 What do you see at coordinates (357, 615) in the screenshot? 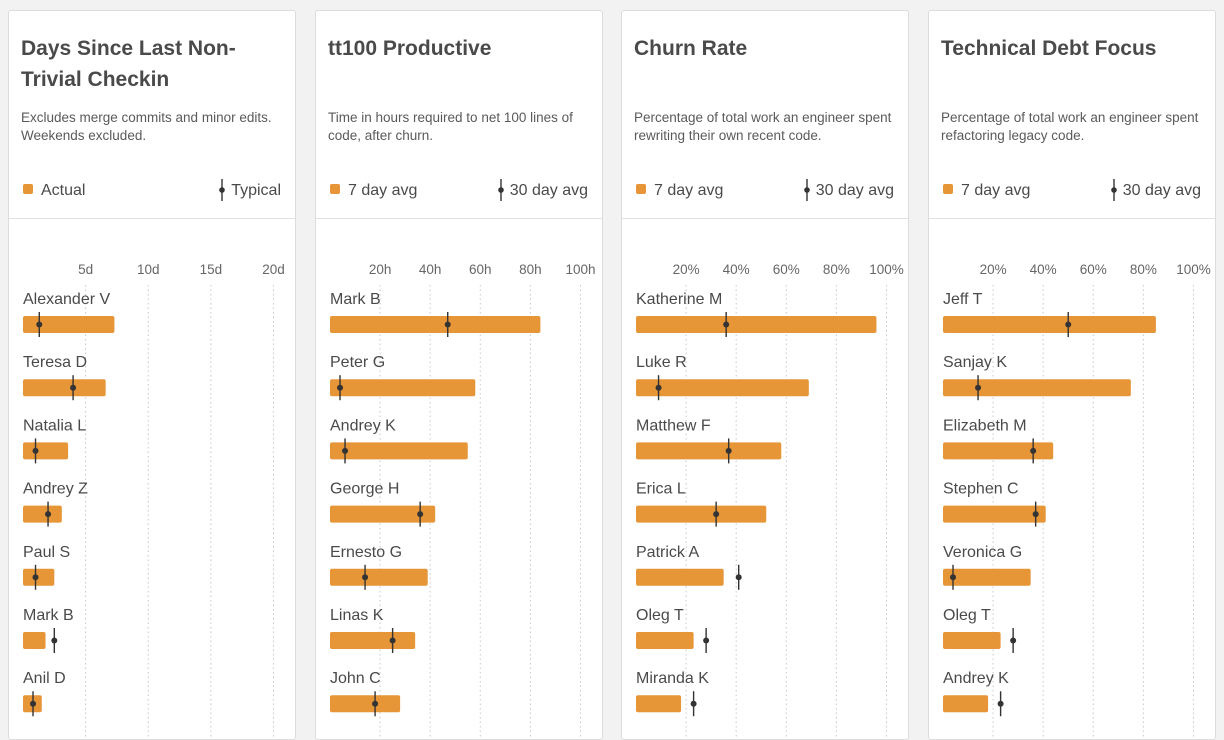
I see `category-label: Linas K` at bounding box center [357, 615].